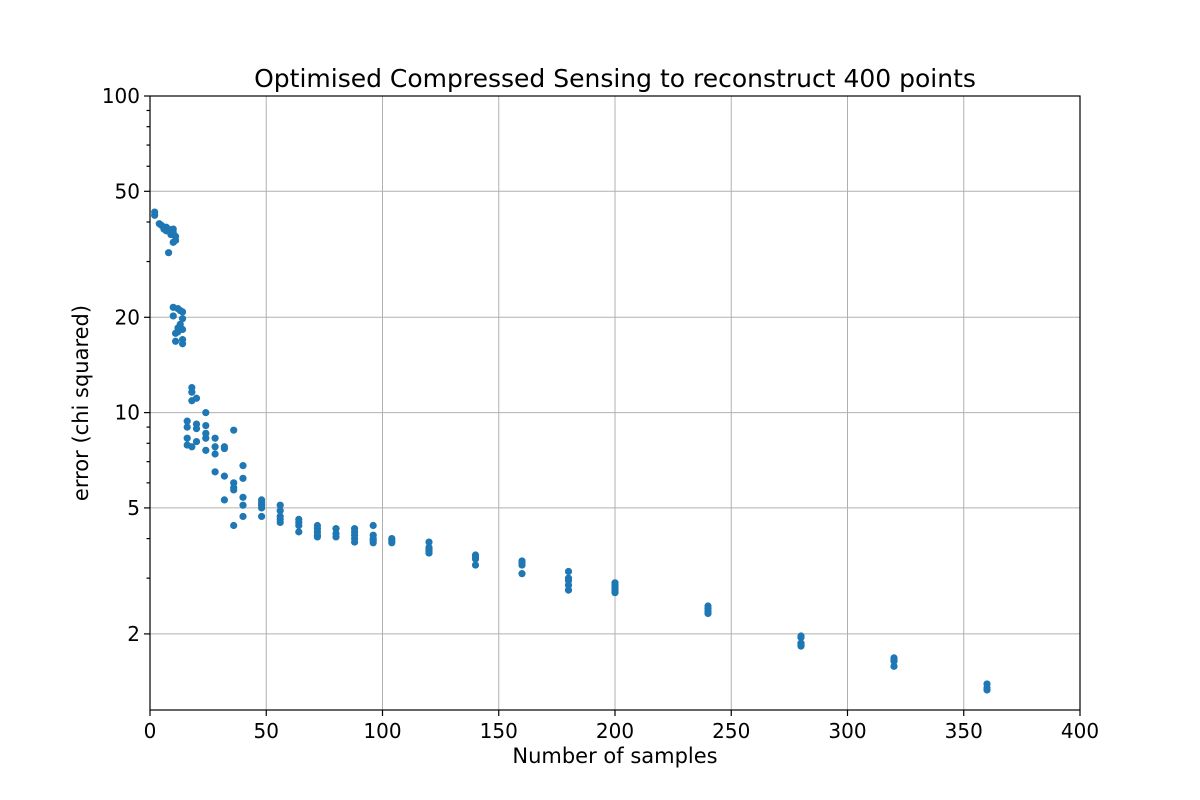 The width and height of the screenshot is (1200, 800). What do you see at coordinates (121, 96) in the screenshot?
I see `y-tick-label: 100` at bounding box center [121, 96].